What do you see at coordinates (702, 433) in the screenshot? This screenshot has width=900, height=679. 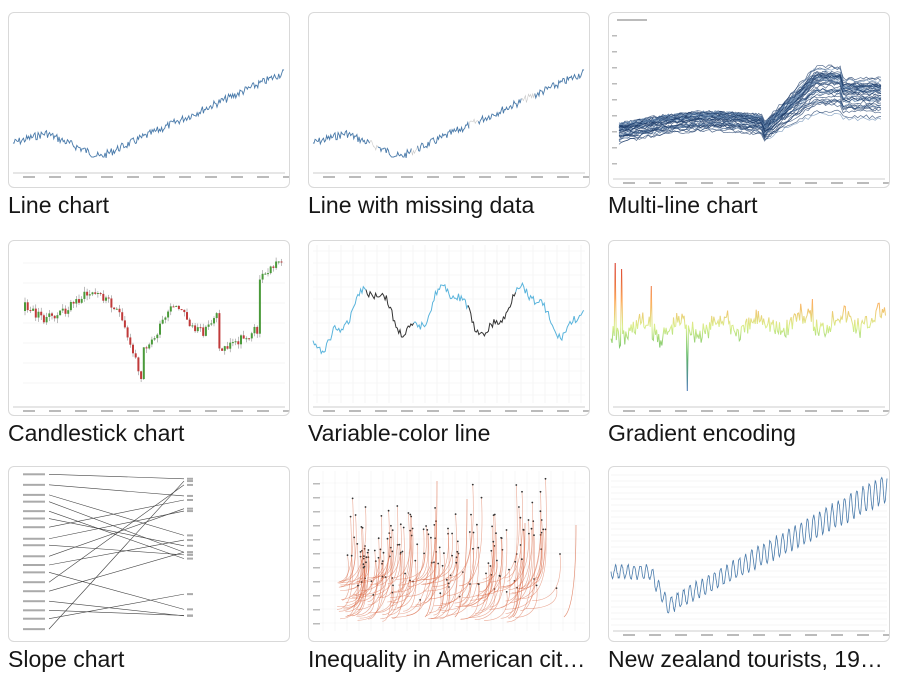 I see `card-title: Gradient encoding` at bounding box center [702, 433].